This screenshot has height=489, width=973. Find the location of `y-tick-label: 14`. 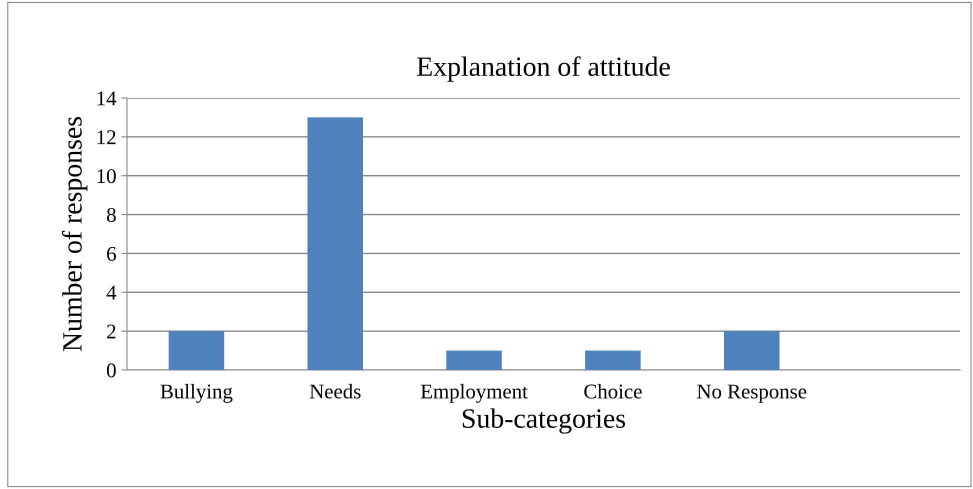

y-tick-label: 14 is located at coordinates (107, 98).